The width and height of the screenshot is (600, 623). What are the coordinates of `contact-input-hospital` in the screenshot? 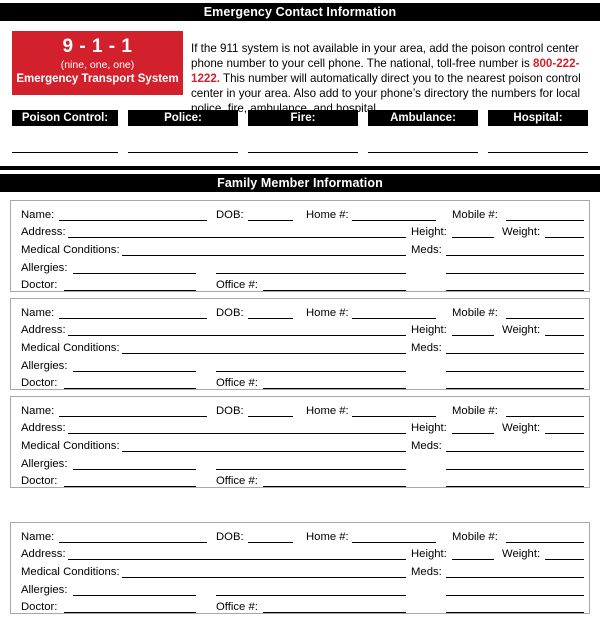 It's located at (538, 152).